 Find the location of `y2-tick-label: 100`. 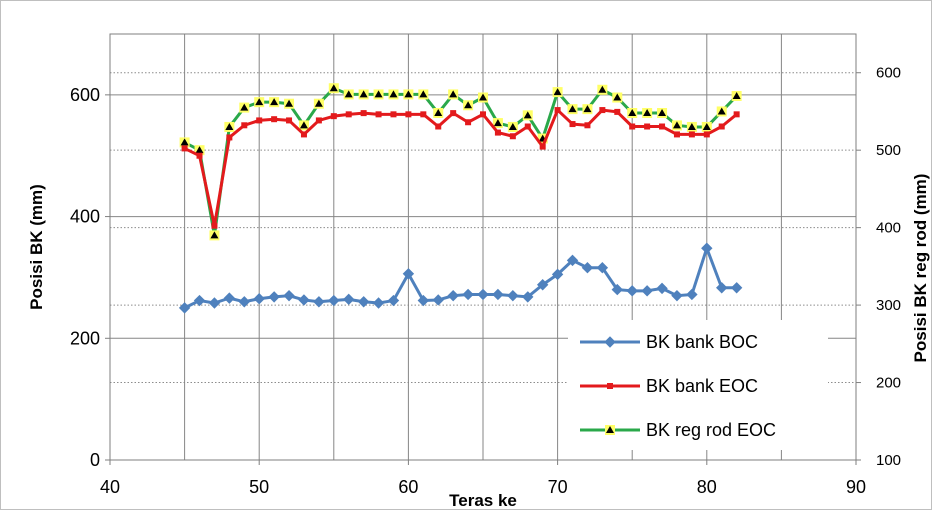

y2-tick-label: 100 is located at coordinates (888, 460).